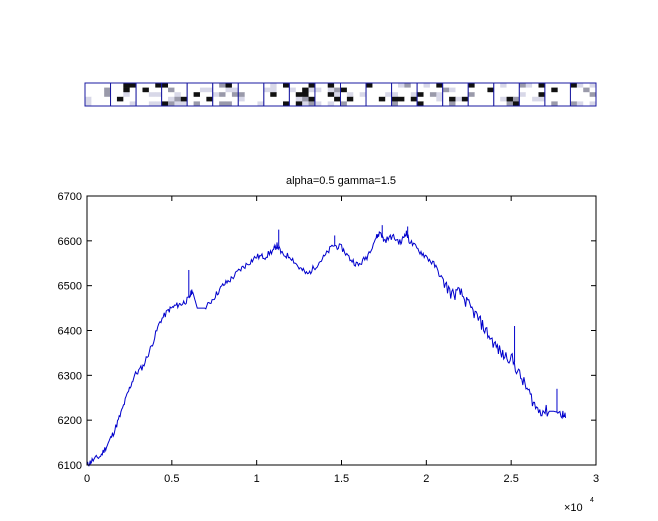 The image size is (658, 521). Describe the element at coordinates (70, 421) in the screenshot. I see `y-tick-label: 6200` at that location.